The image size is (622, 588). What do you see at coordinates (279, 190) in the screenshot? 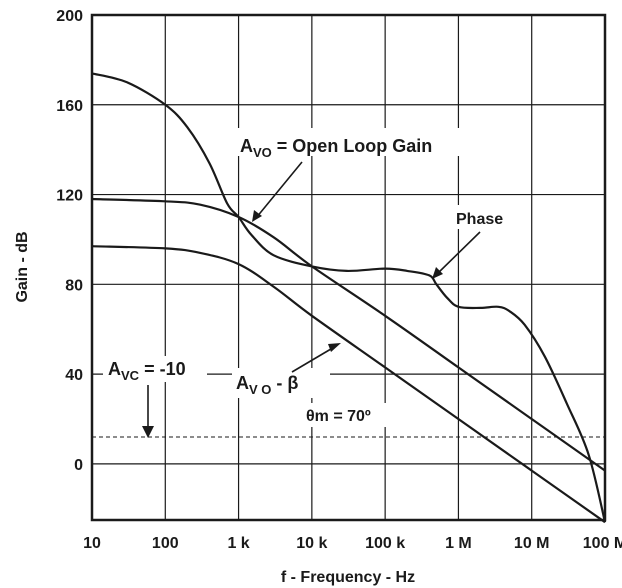
I see `open-loop-arrow` at bounding box center [279, 190].